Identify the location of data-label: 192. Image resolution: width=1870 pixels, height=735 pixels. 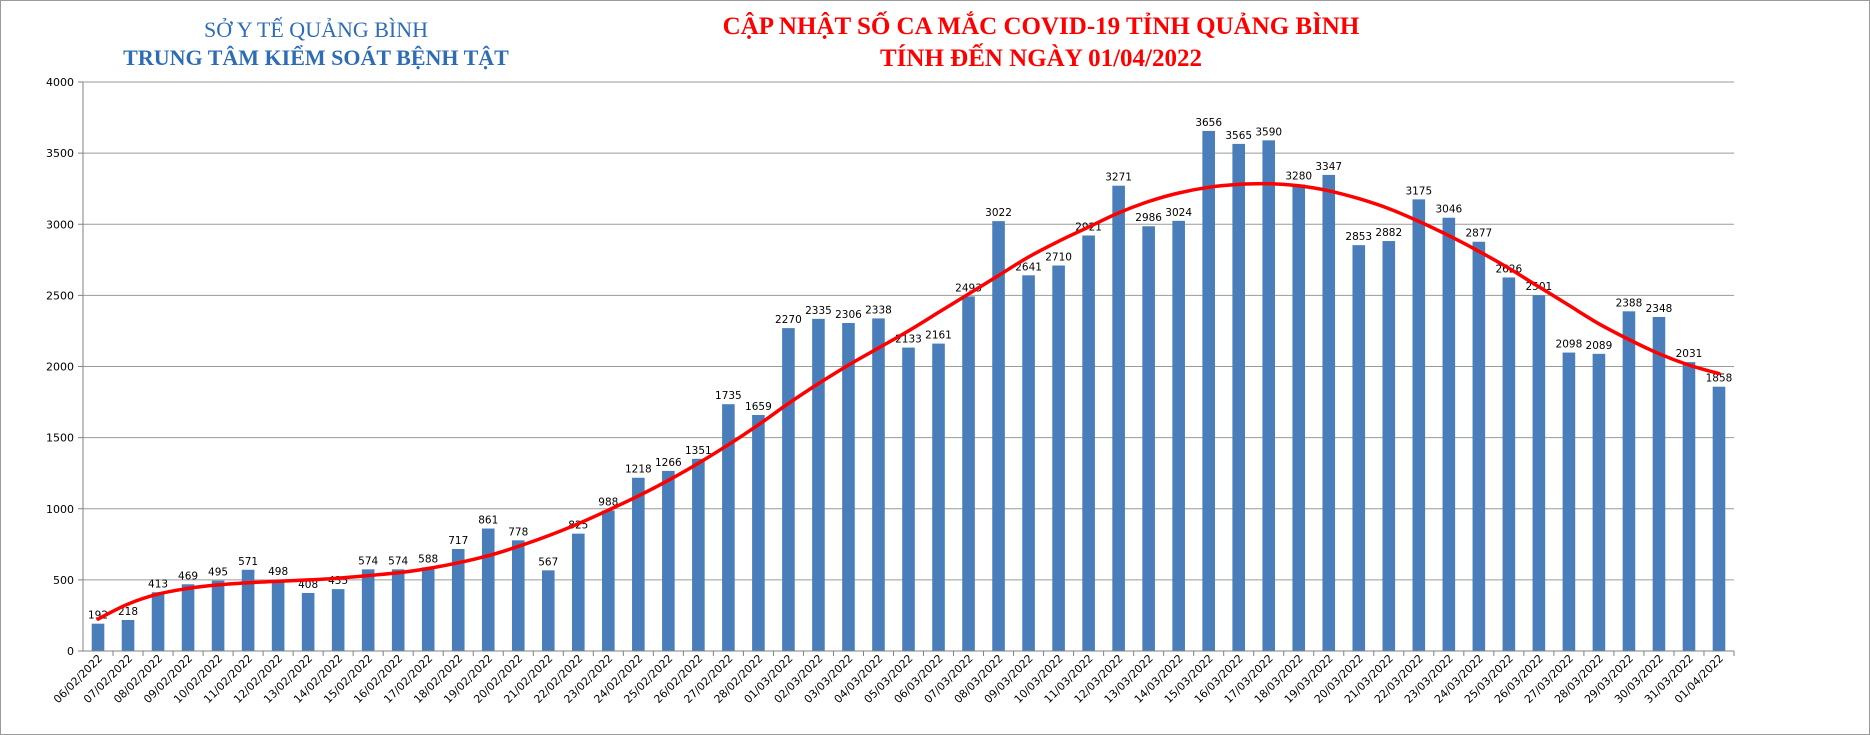
(98, 616).